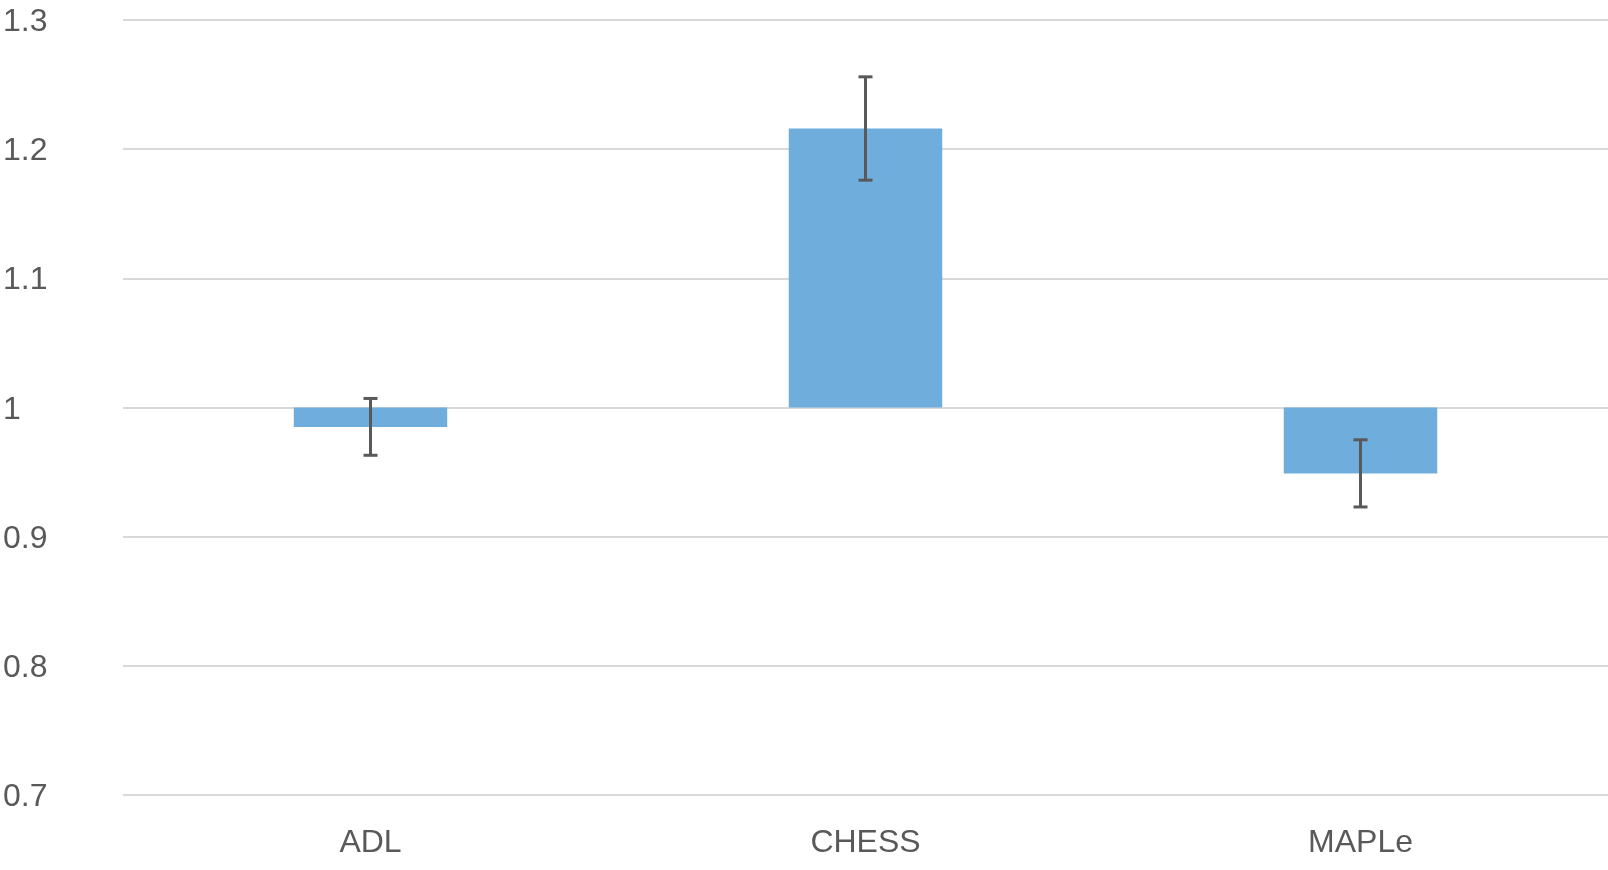  Describe the element at coordinates (12, 407) in the screenshot. I see `y-tick-label: 1` at that location.